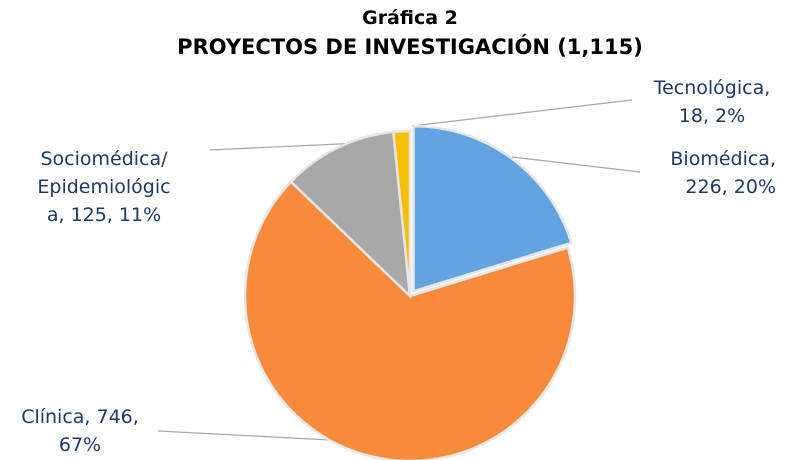 This screenshot has height=460, width=793. Describe the element at coordinates (103, 187) in the screenshot. I see `slice-label: Epidemiológic` at that location.